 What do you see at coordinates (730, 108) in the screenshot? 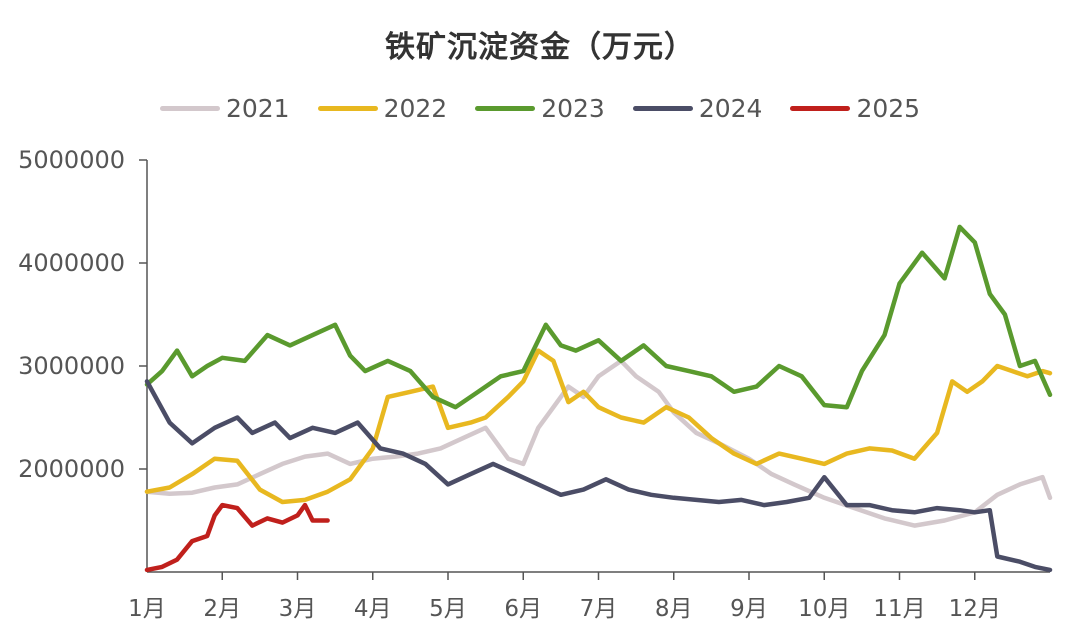
I see `legend-label: 2024` at bounding box center [730, 108].